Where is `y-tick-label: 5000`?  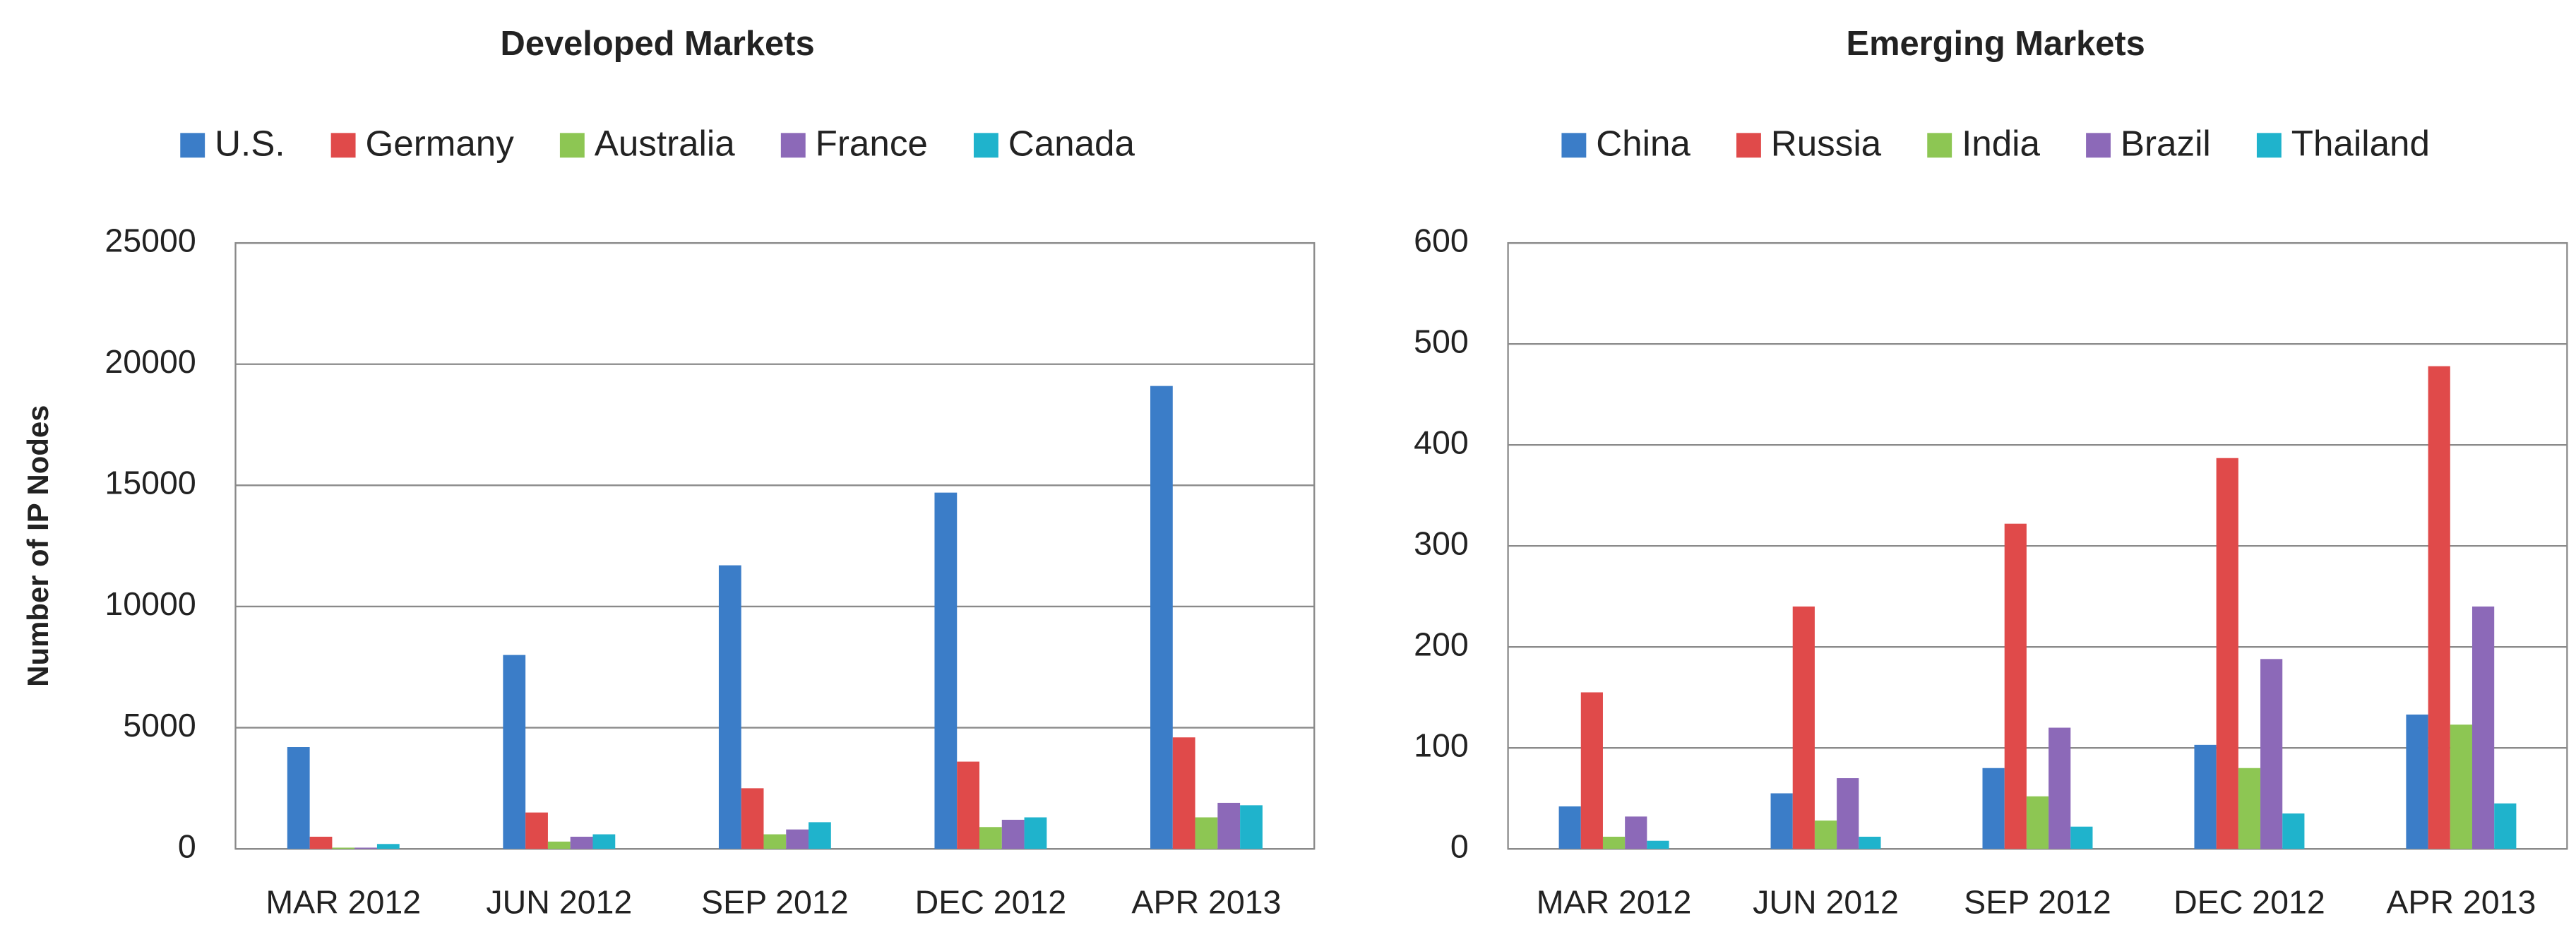 y-tick-label: 5000 is located at coordinates (159, 725).